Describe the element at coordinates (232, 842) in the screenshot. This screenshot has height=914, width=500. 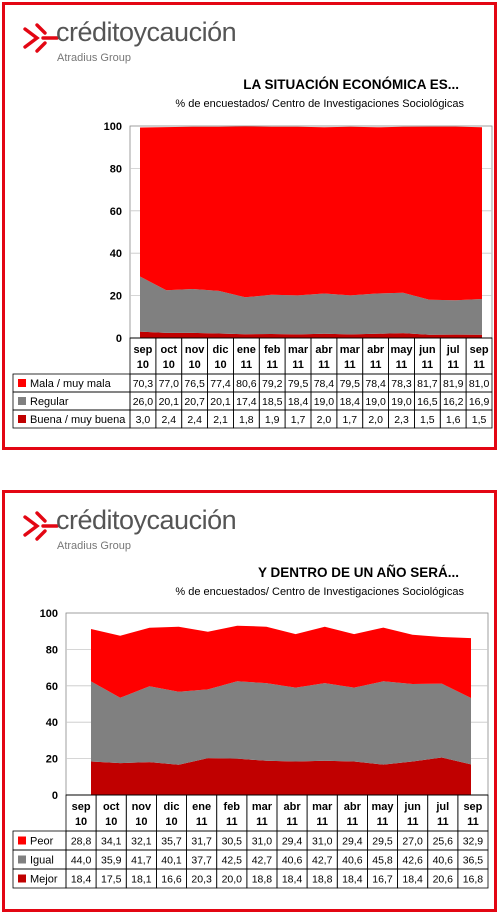
I see `data-value: 30,5` at that location.